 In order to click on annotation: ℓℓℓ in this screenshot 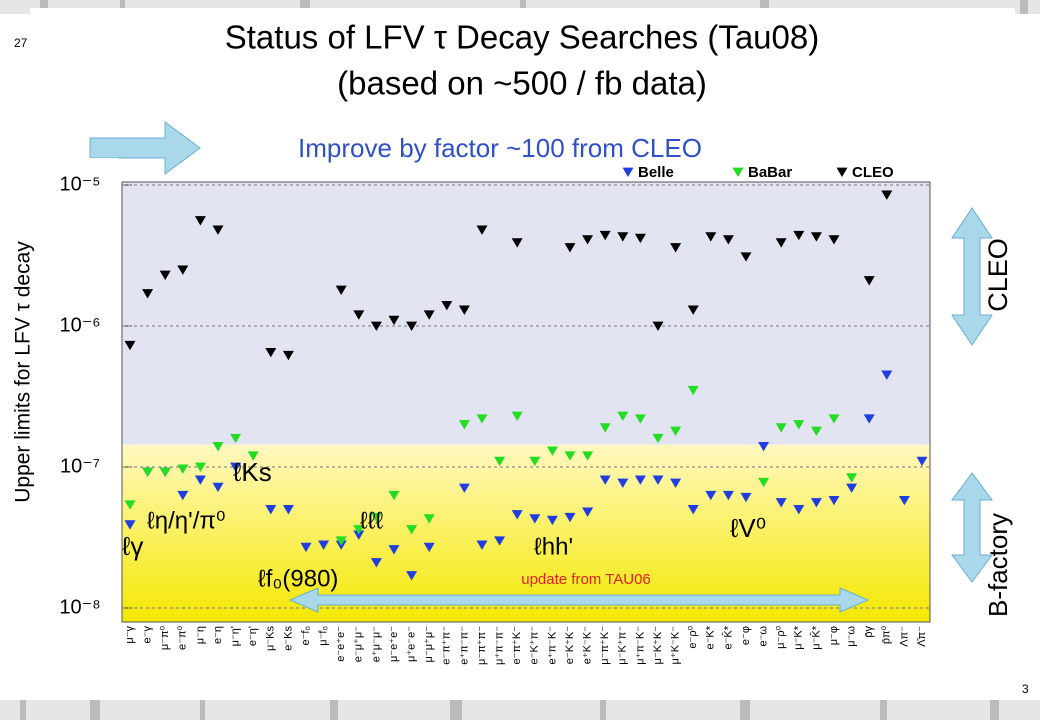, I will do `click(372, 520)`.